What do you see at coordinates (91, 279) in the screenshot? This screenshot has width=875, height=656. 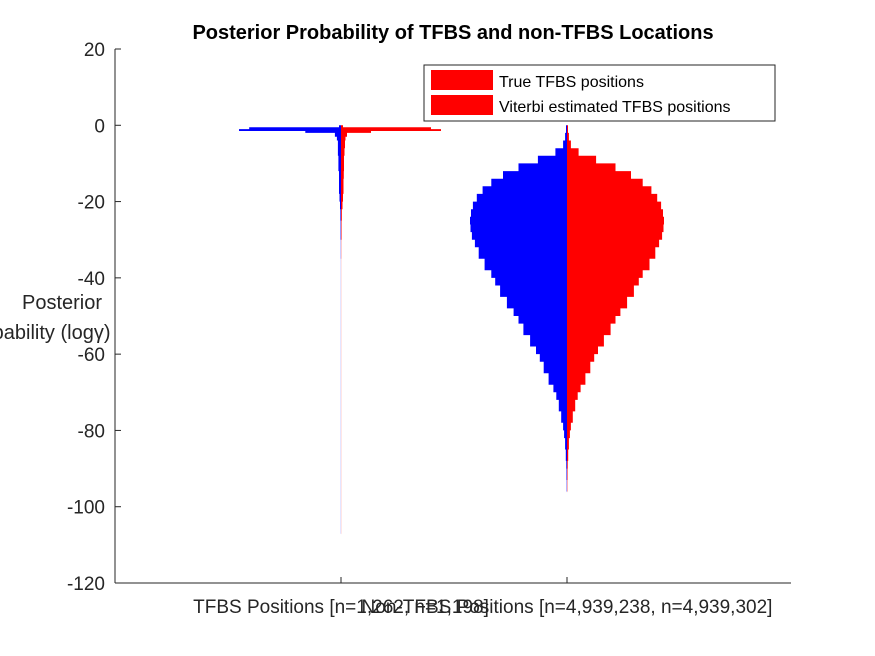 I see `y-tick-label: -40` at bounding box center [91, 279].